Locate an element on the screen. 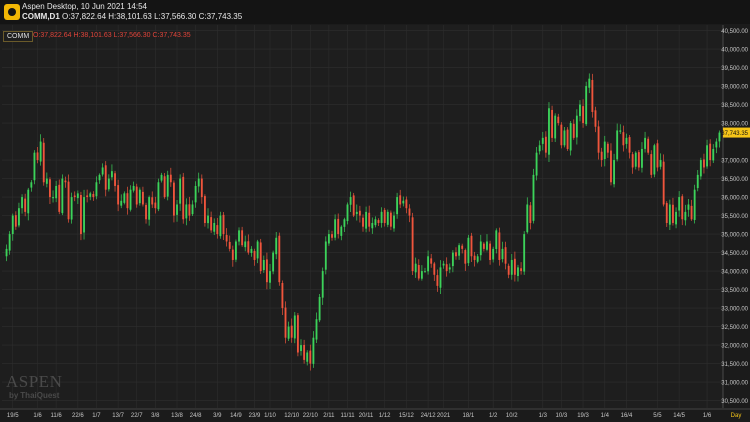 This screenshot has width=750, height=422. y-tick-label: 35,000.00 is located at coordinates (734, 236).